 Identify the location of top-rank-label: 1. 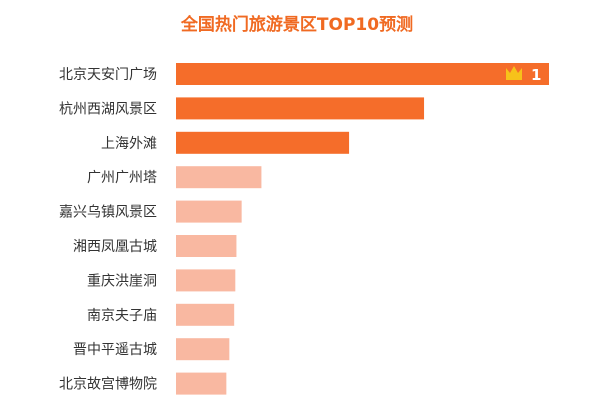
(536, 75).